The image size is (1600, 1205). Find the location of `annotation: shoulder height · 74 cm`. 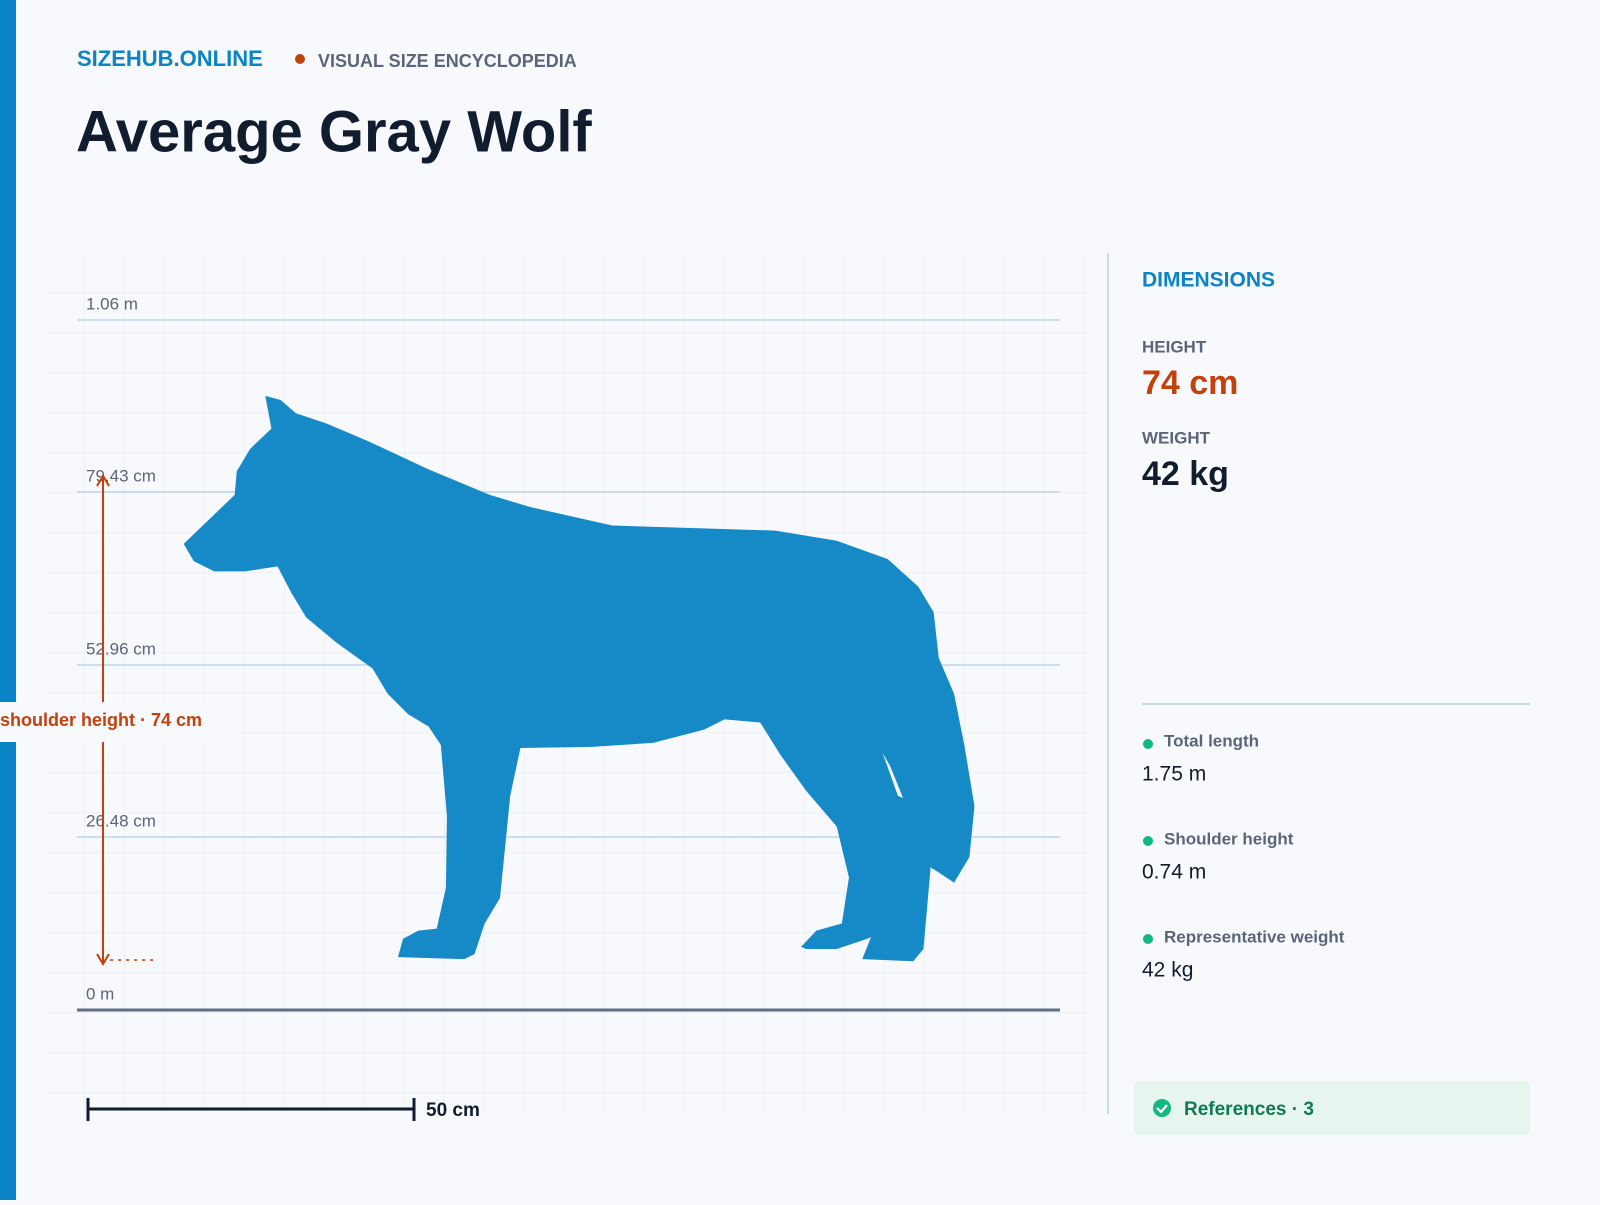

annotation: shoulder height · 74 cm is located at coordinates (101, 720).